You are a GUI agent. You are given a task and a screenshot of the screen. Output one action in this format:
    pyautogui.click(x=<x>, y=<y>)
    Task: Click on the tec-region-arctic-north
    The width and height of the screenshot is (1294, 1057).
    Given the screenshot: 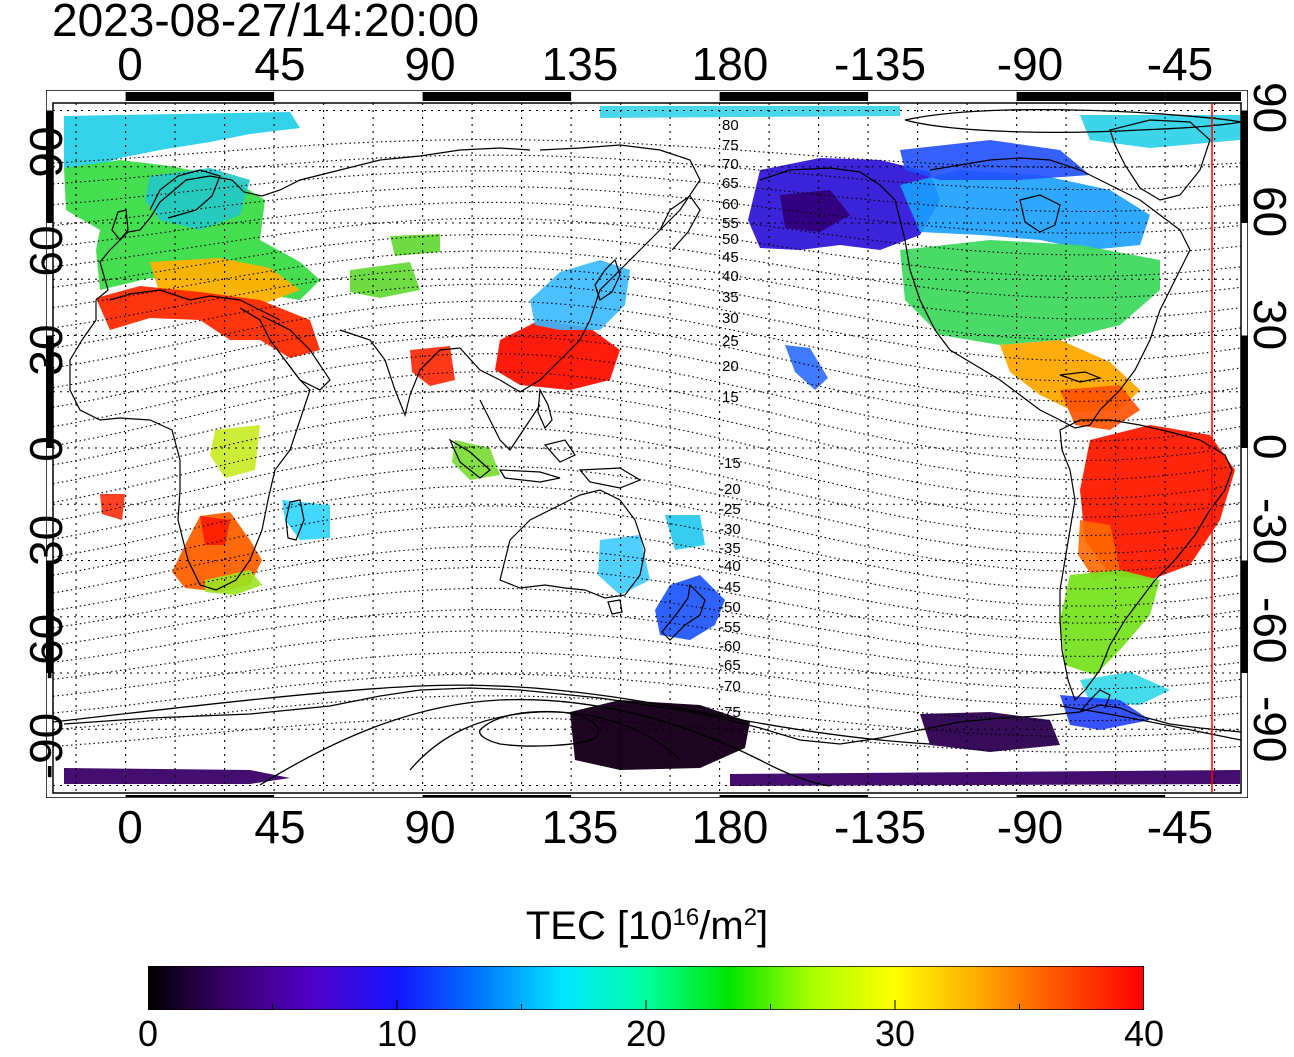 What is the action you would take?
    pyautogui.click(x=1160, y=131)
    